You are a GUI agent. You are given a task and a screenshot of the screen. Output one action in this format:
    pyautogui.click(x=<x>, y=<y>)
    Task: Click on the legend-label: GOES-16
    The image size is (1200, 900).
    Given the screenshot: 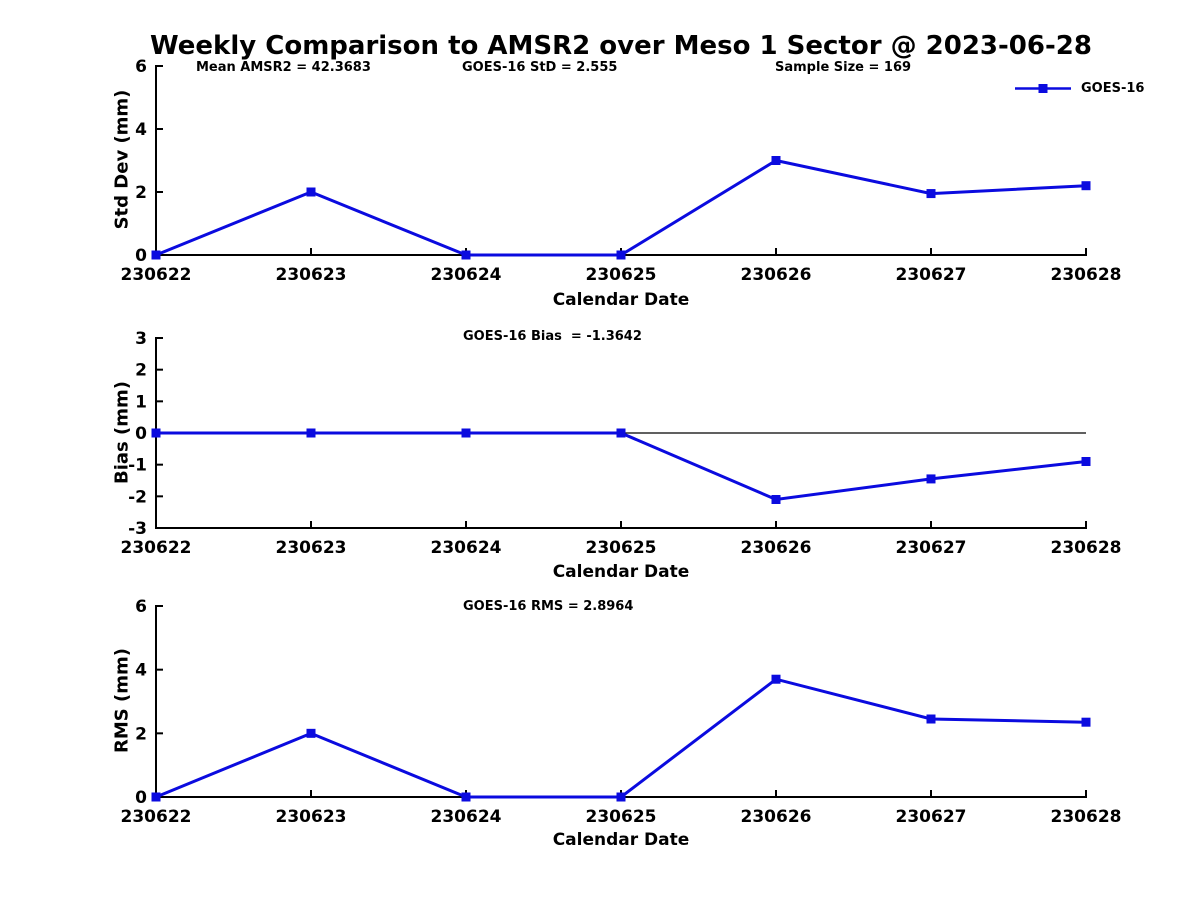 What is the action you would take?
    pyautogui.click(x=1113, y=88)
    